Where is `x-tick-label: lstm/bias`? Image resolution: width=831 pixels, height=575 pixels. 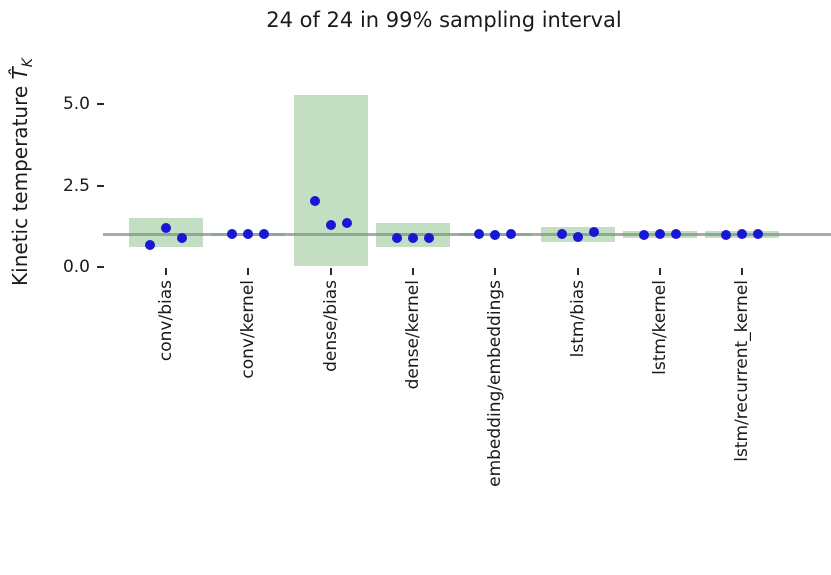 x-tick-label: lstm/bias is located at coordinates (577, 319).